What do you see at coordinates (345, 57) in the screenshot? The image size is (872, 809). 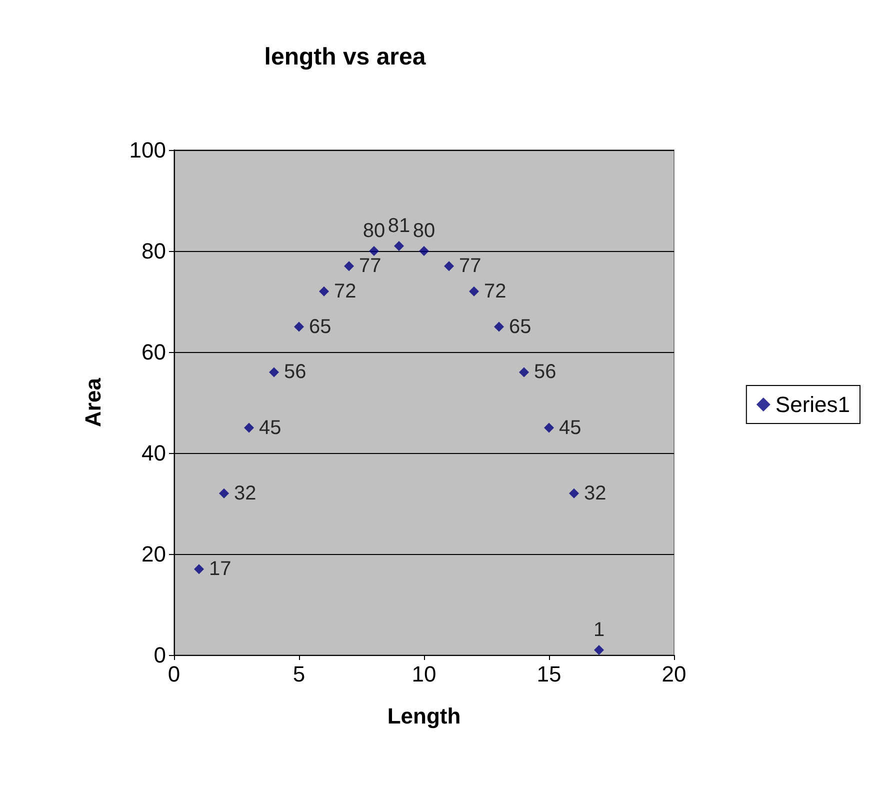 I see `chart-title: length vs area` at bounding box center [345, 57].